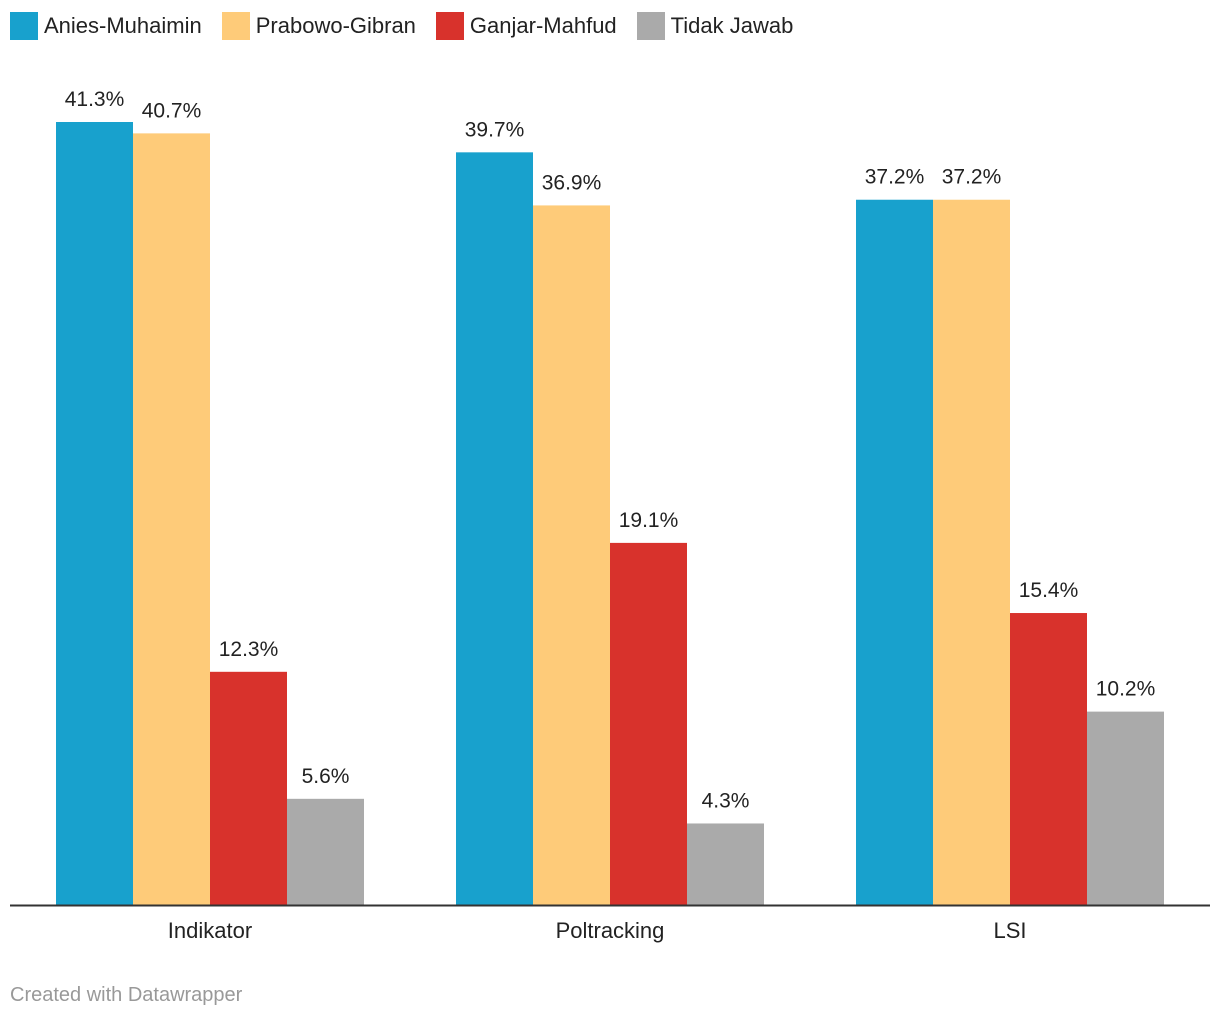 The height and width of the screenshot is (1020, 1220). What do you see at coordinates (650, 26) in the screenshot?
I see `legend-swatch-tidak-jawab` at bounding box center [650, 26].